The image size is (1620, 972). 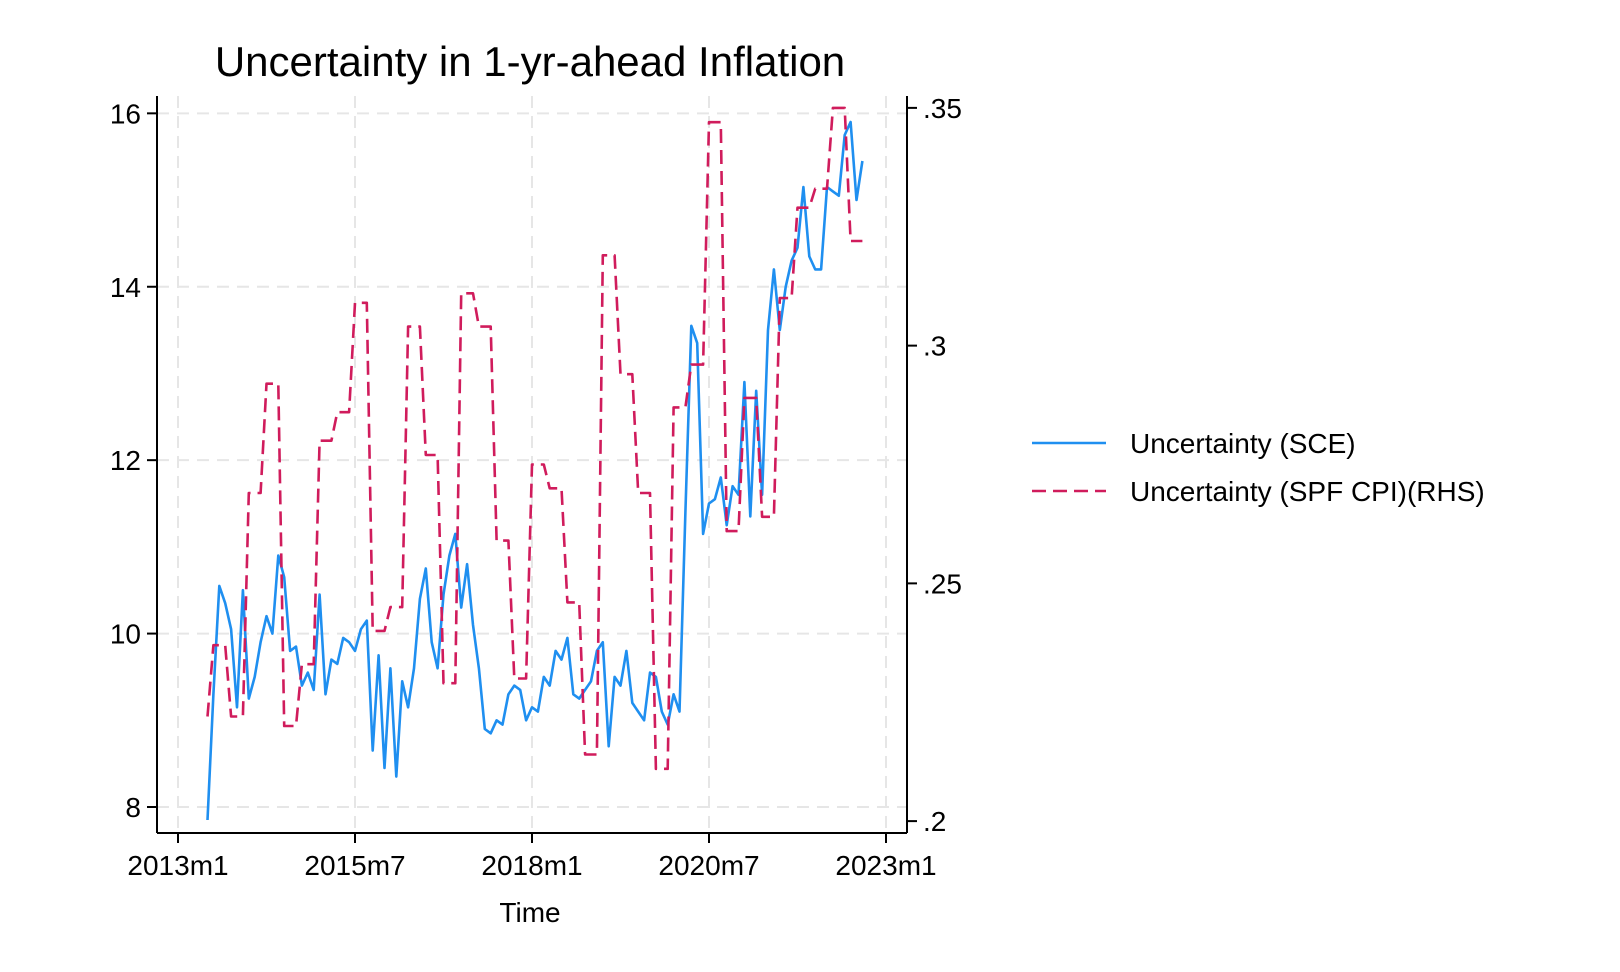 I want to click on legend-label-2: Uncertainty (SPF CPI)(RHS), so click(x=1307, y=491).